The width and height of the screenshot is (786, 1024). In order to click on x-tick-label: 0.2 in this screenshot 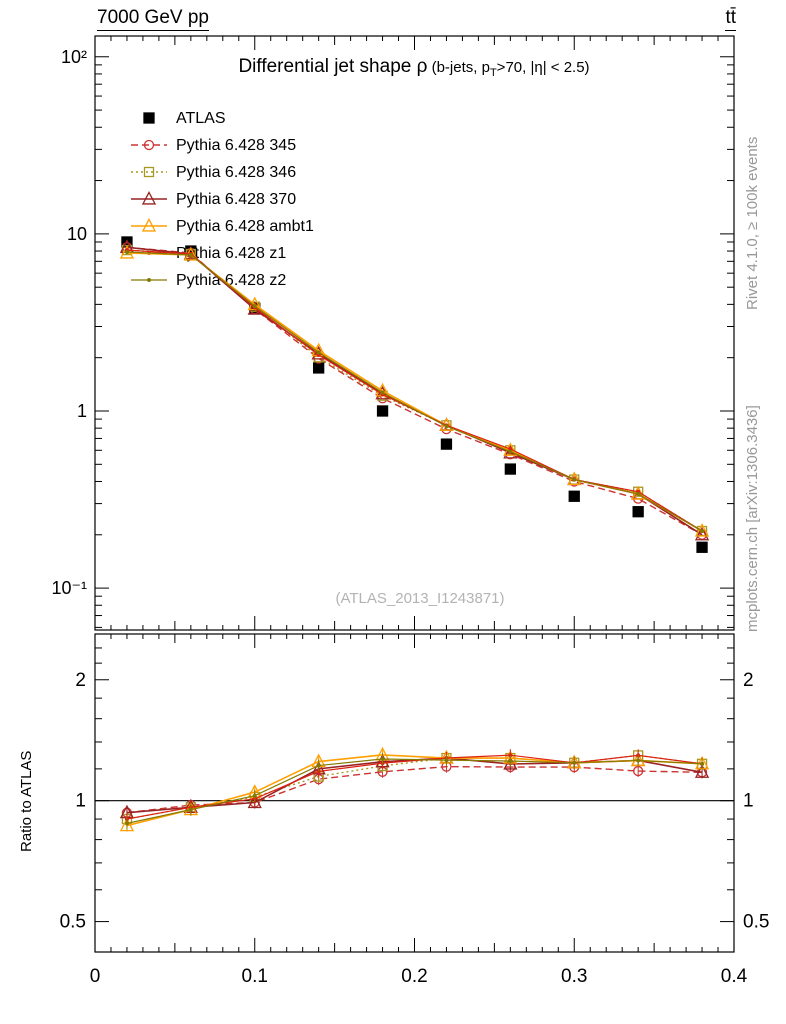, I will do `click(414, 976)`.